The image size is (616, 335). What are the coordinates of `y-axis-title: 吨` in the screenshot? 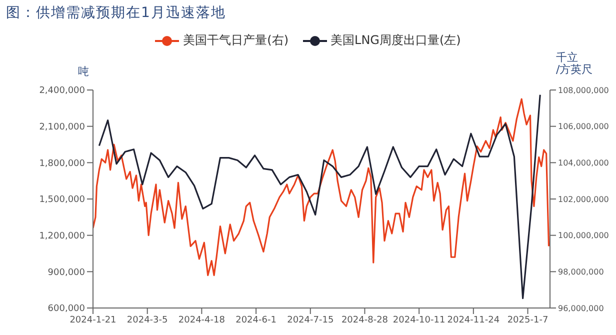 It's located at (83, 71).